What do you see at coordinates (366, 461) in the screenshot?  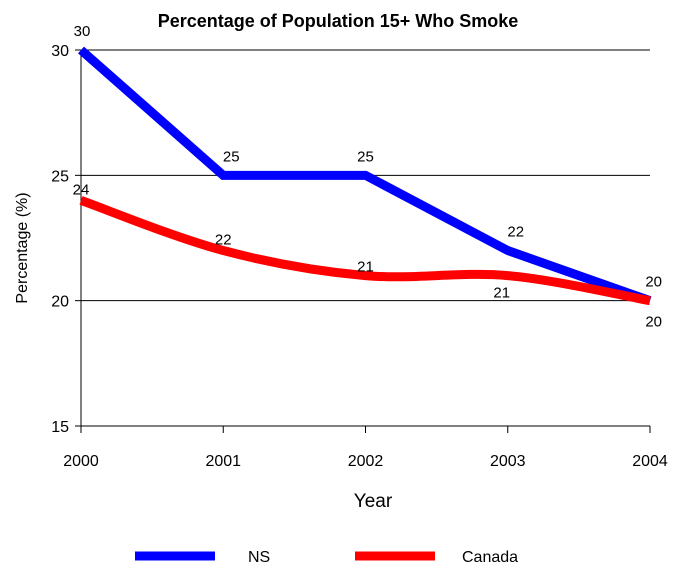 I see `x-tick-label: 2002` at bounding box center [366, 461].